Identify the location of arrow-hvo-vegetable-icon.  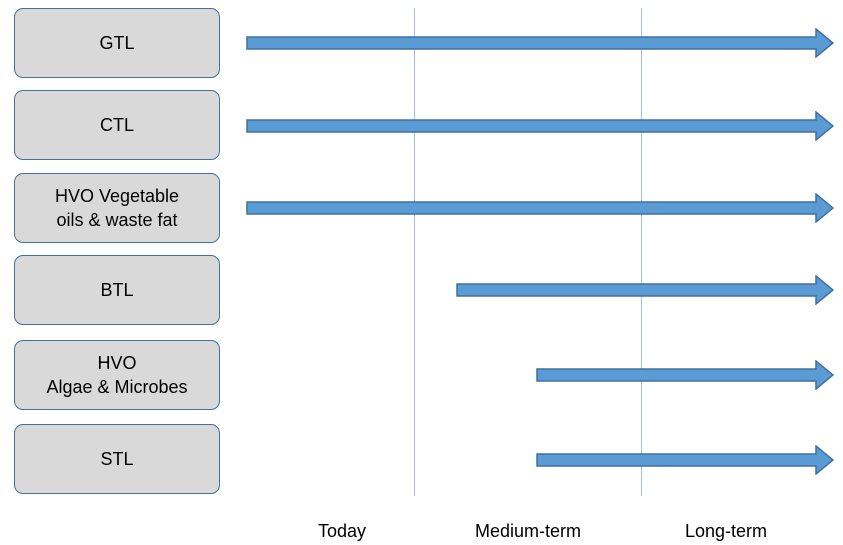
(540, 208).